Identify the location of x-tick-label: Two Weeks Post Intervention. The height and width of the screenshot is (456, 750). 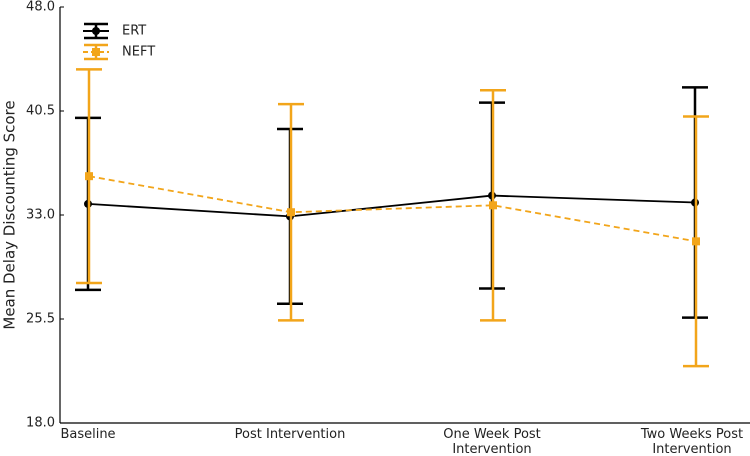
(692, 441).